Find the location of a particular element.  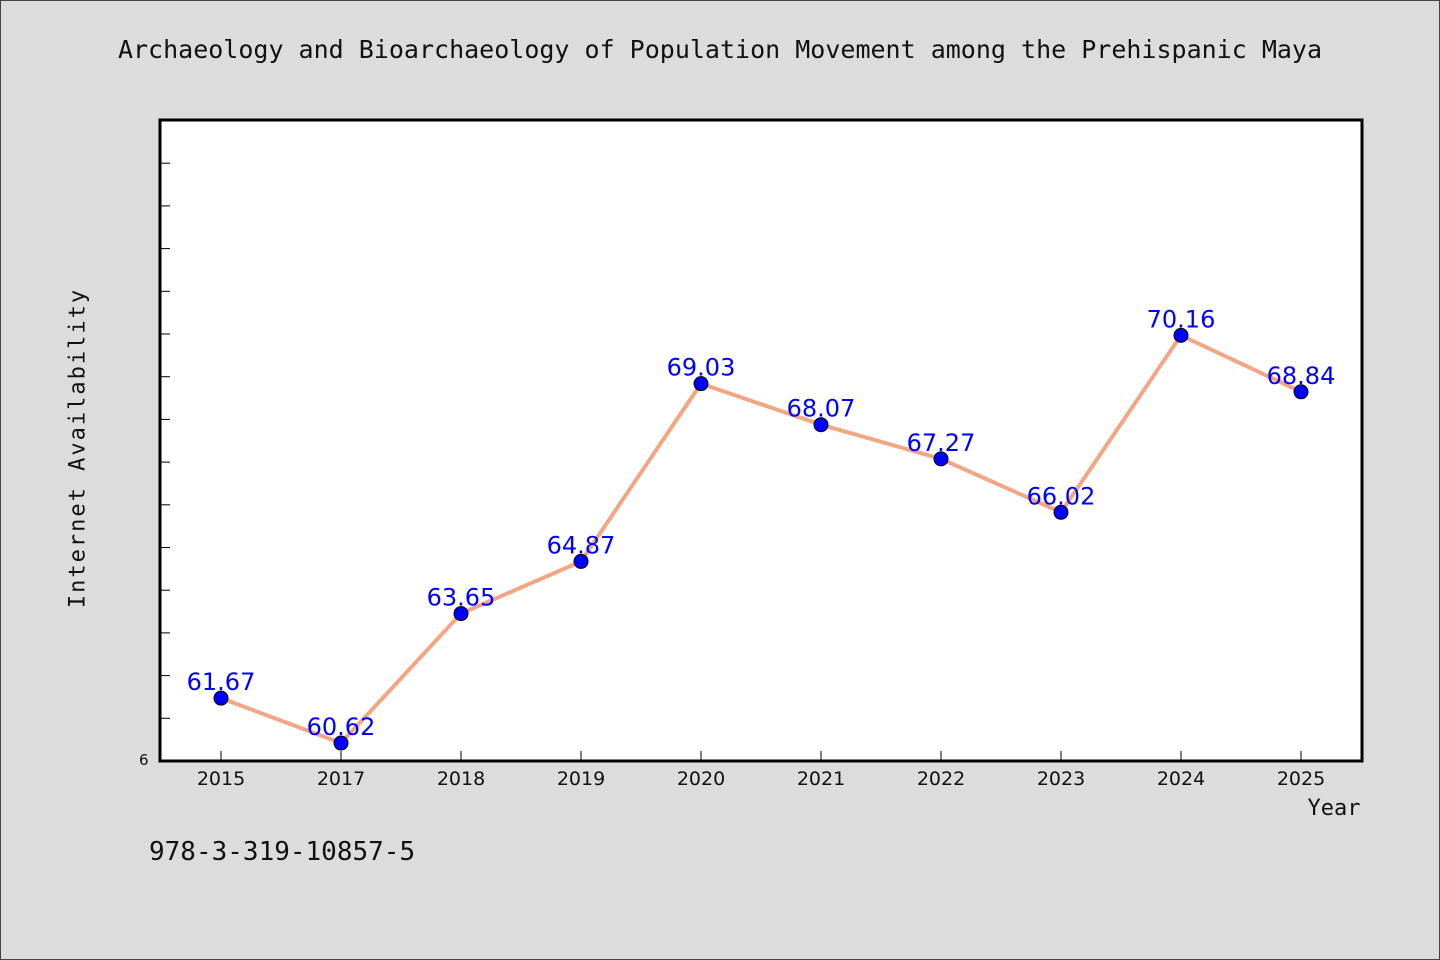

y-axis-label: Internet Availability is located at coordinates (78, 448).